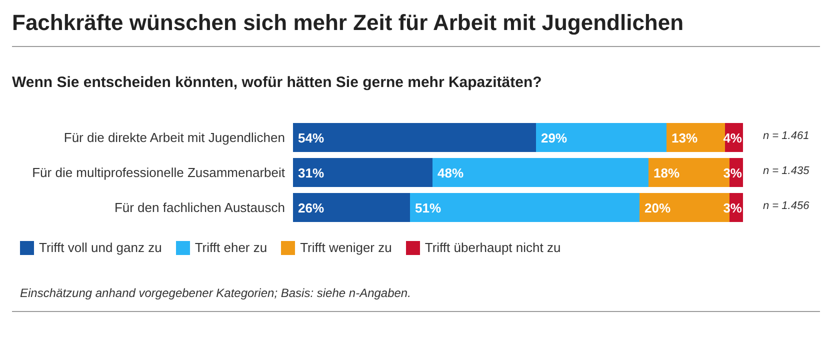 This screenshot has width=833, height=346. I want to click on data-label: 26%, so click(311, 208).